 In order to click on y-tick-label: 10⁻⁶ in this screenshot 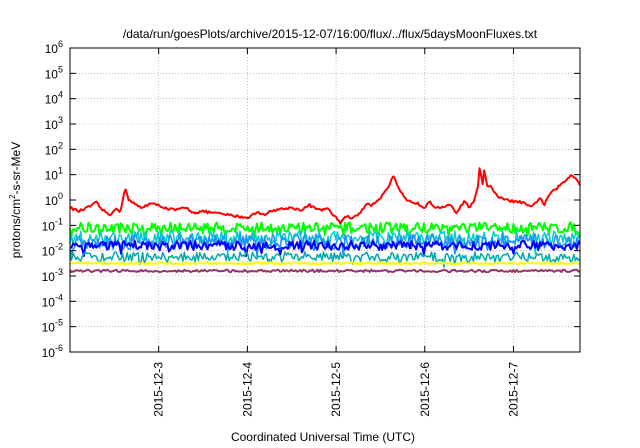, I will do `click(52, 351)`.